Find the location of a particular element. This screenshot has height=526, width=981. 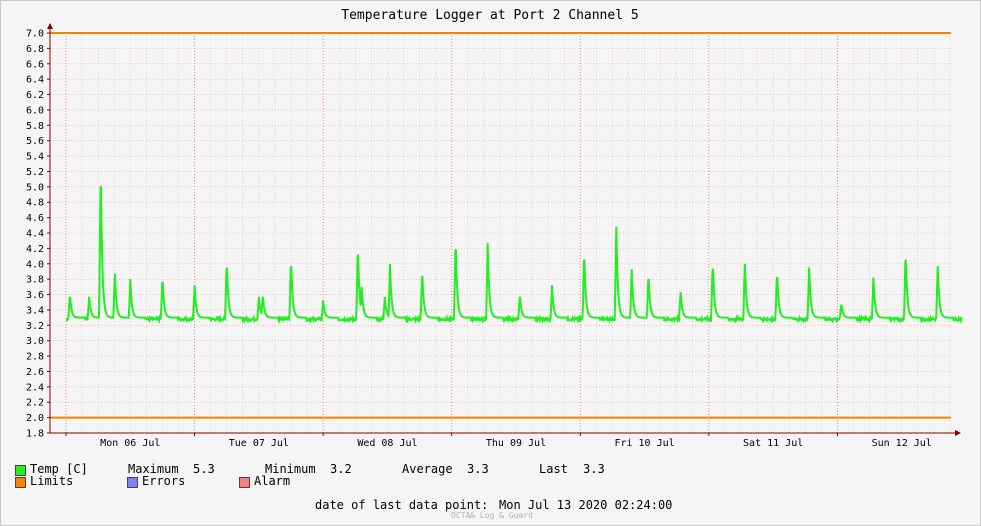

y-tick-label: 1.8 is located at coordinates (35, 434).